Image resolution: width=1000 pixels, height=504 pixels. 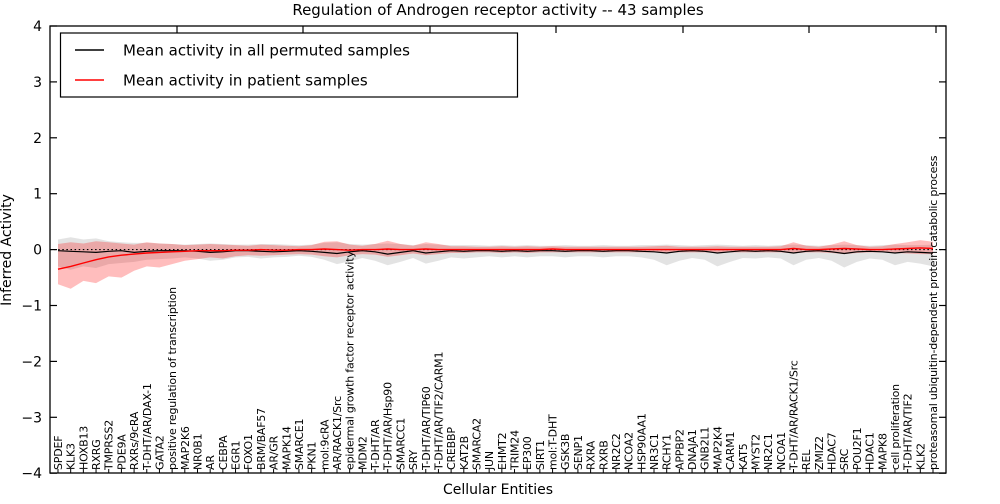 What do you see at coordinates (908, 432) in the screenshot?
I see `x-tick-label: T-DHT/AR/TIF2` at bounding box center [908, 432].